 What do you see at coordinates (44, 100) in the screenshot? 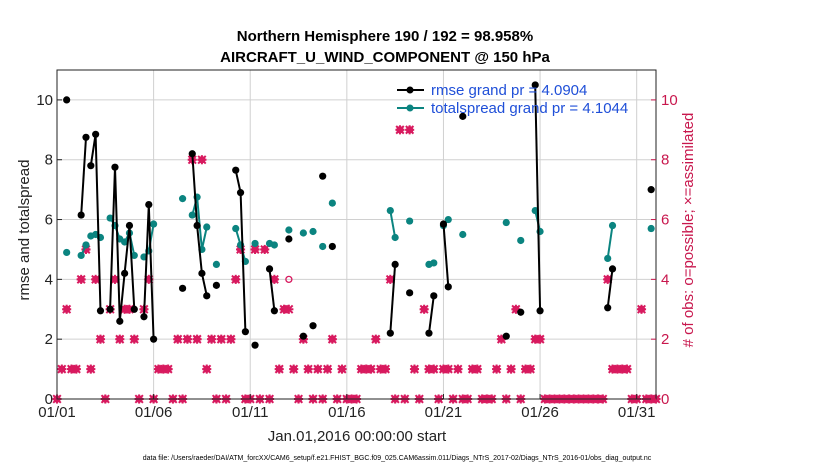
I see `y-tick-label: 10` at bounding box center [44, 100].